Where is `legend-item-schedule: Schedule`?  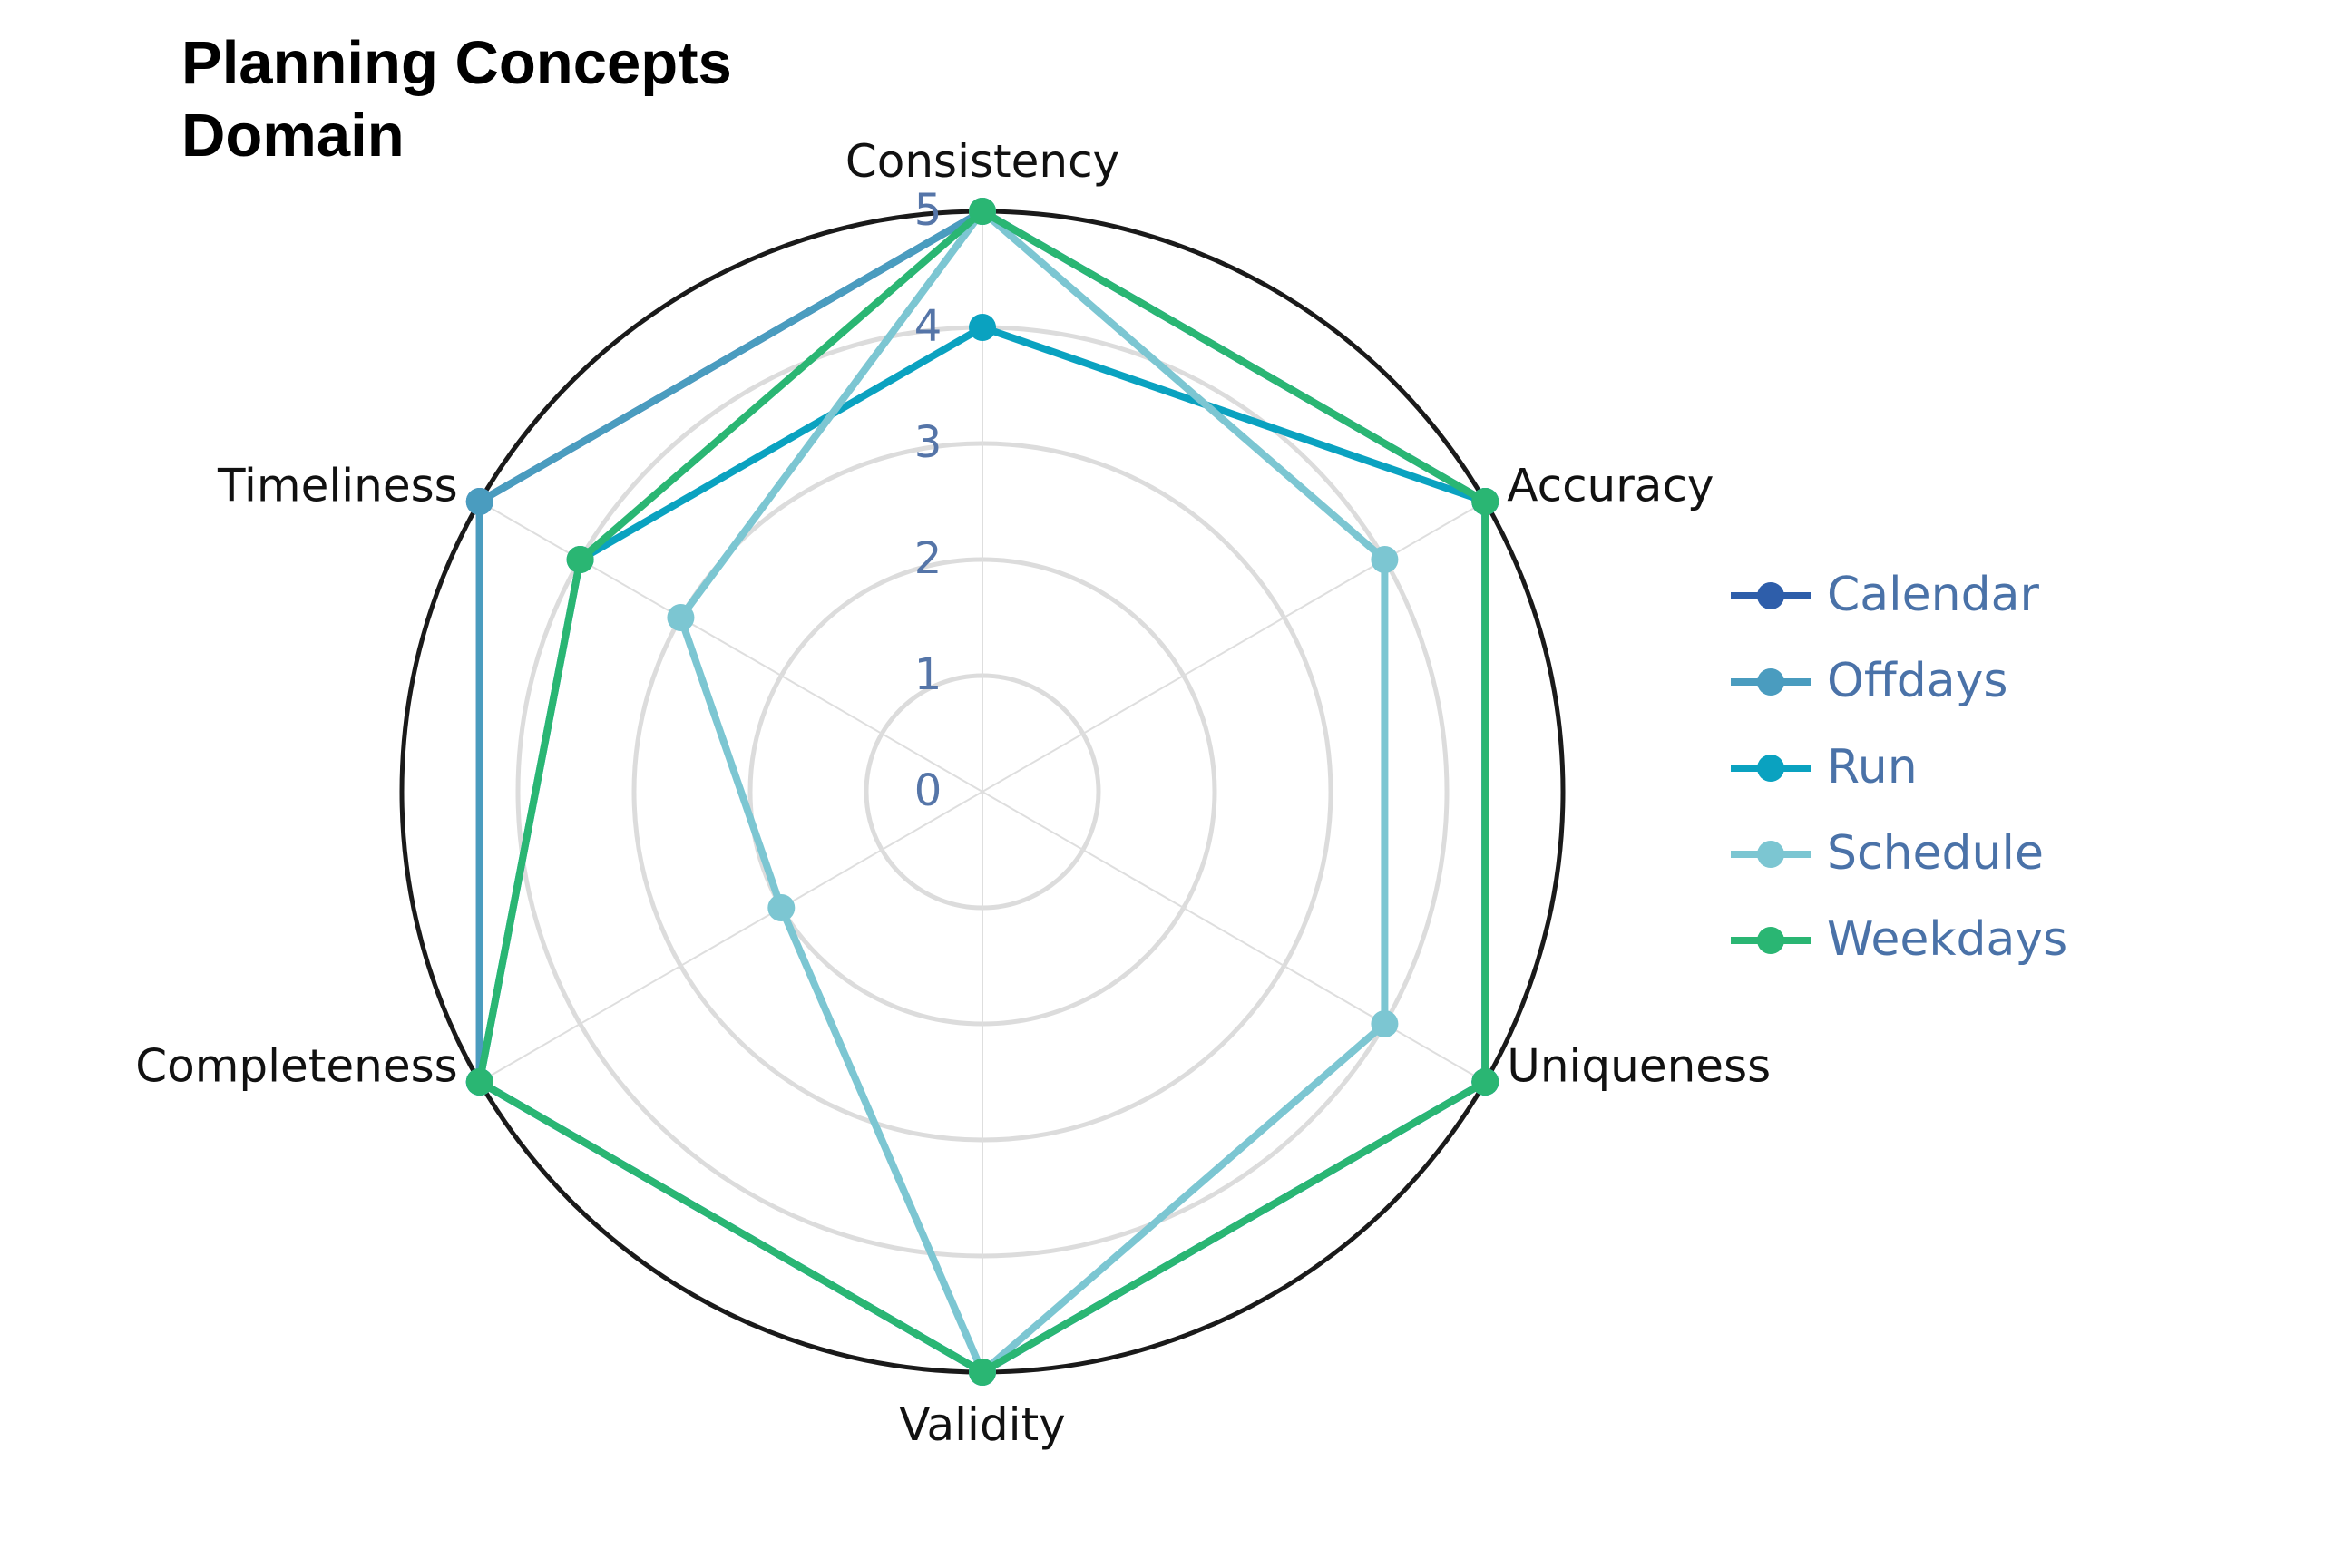 legend-item-schedule: Schedule is located at coordinates (1887, 853).